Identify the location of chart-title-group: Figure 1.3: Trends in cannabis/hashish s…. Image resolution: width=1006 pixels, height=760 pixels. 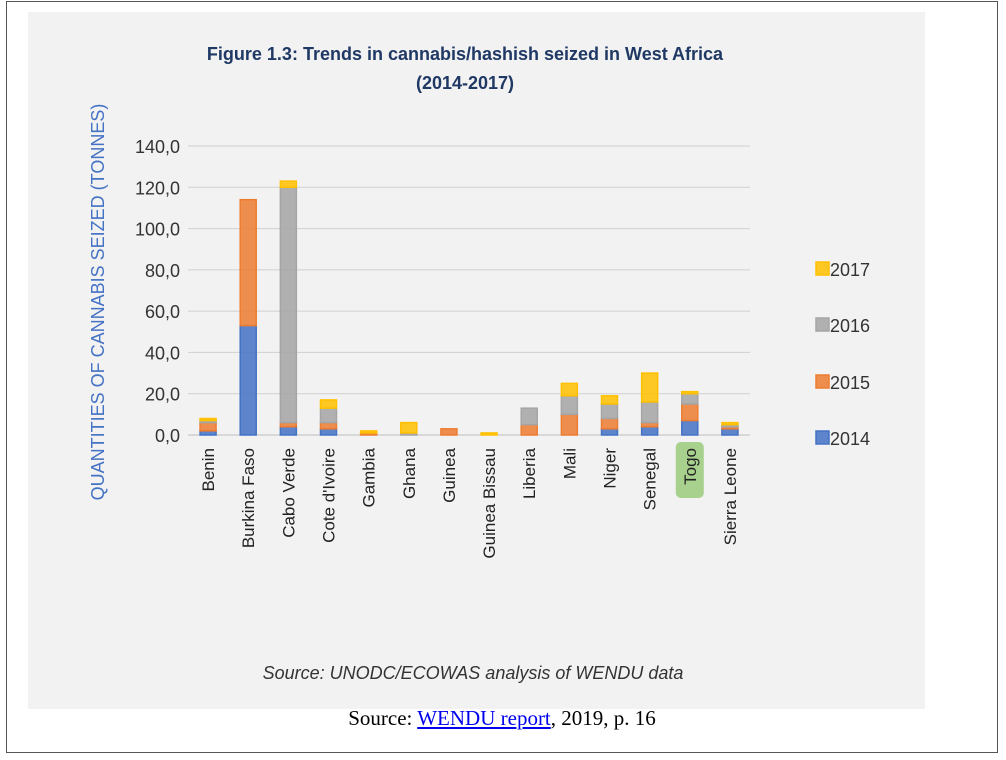
(465, 68).